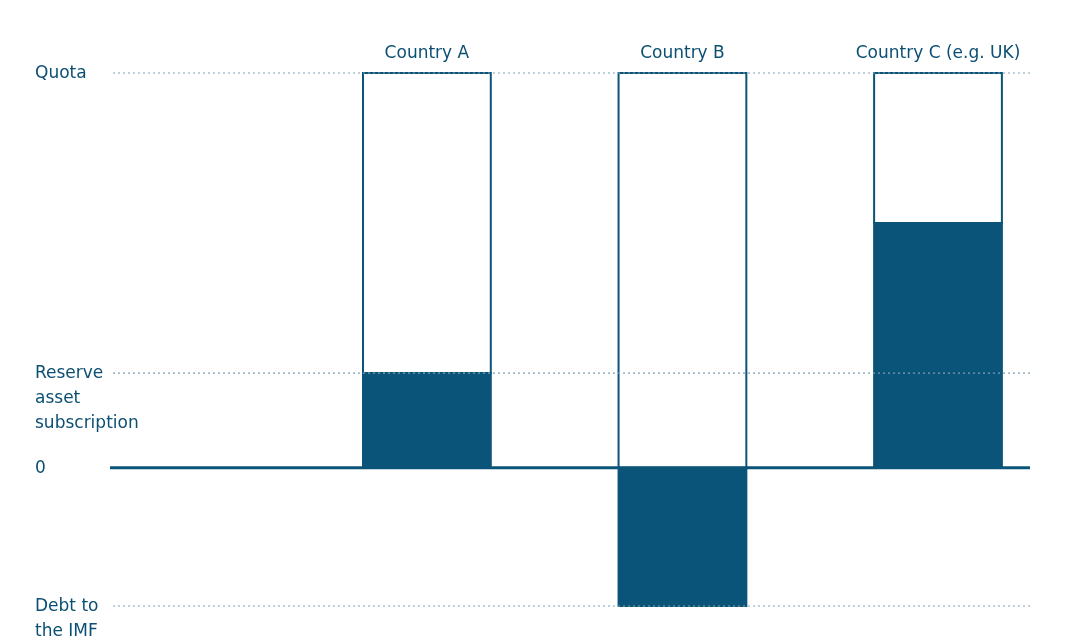 This screenshot has height=641, width=1067. What do you see at coordinates (682, 51) in the screenshot?
I see `x-tick-label: Country B` at bounding box center [682, 51].